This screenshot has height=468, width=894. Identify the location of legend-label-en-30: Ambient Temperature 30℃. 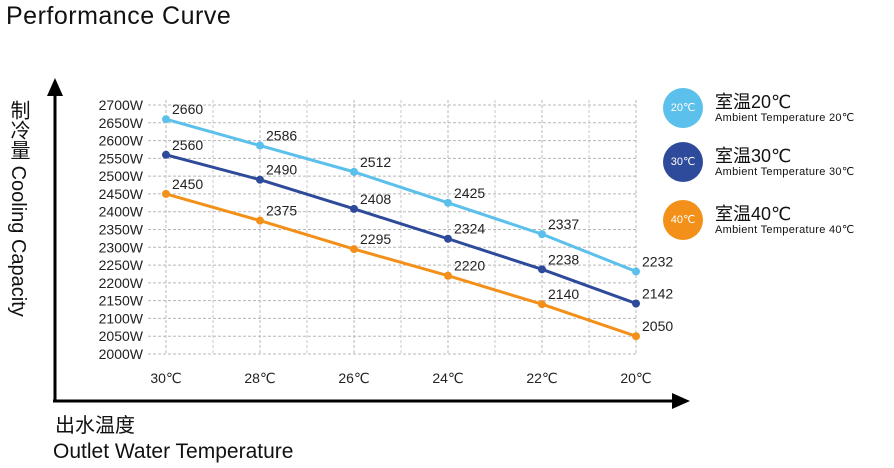
(785, 172).